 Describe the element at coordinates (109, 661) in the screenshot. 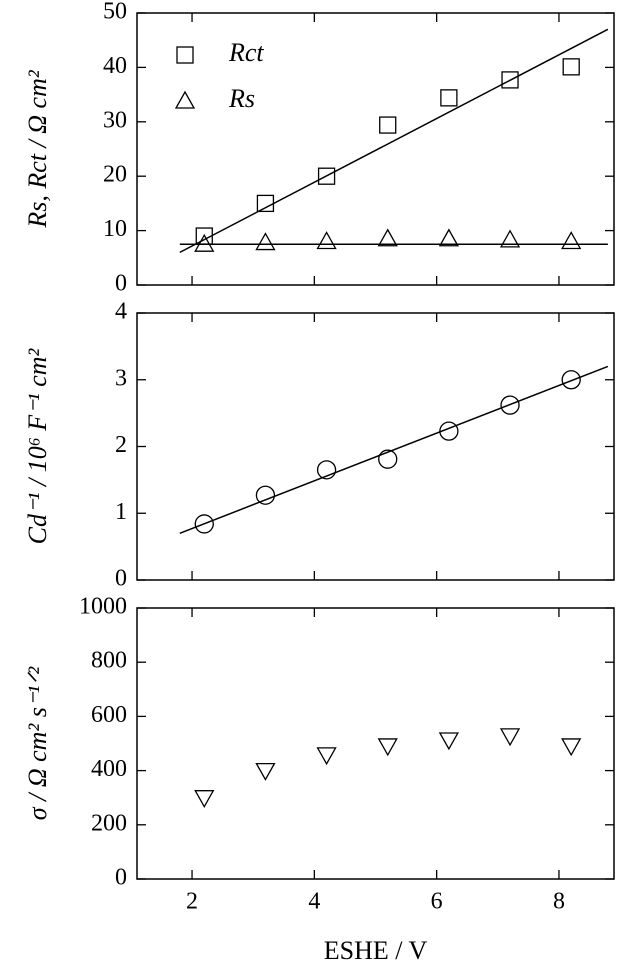

I see `y-tick-label: 800` at that location.